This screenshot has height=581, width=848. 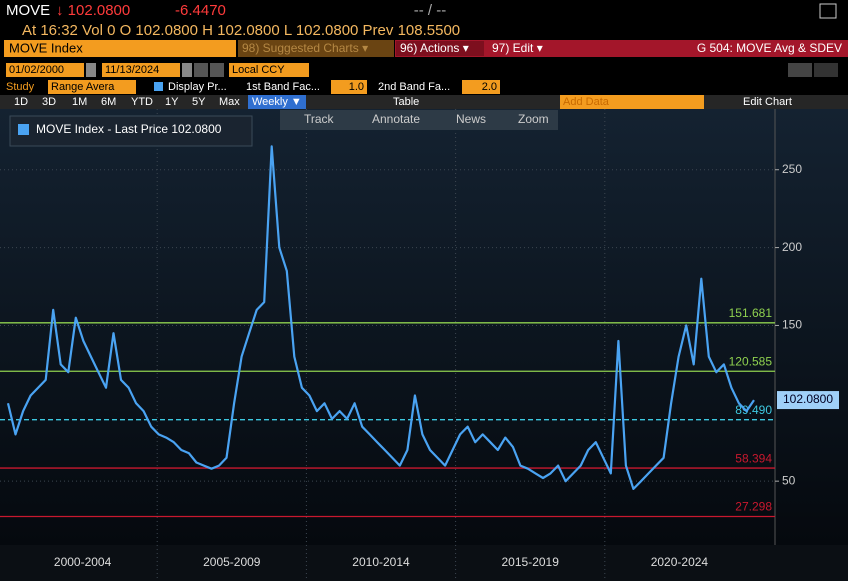 What do you see at coordinates (305, 48) in the screenshot?
I see `suggested: 98) Suggested Charts ▾` at bounding box center [305, 48].